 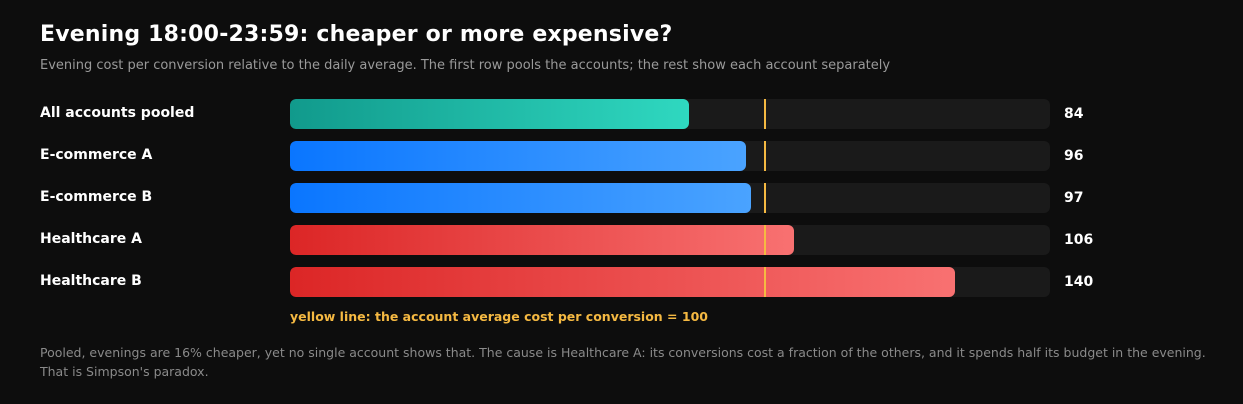 I want to click on value-label: 96, so click(x=1074, y=156).